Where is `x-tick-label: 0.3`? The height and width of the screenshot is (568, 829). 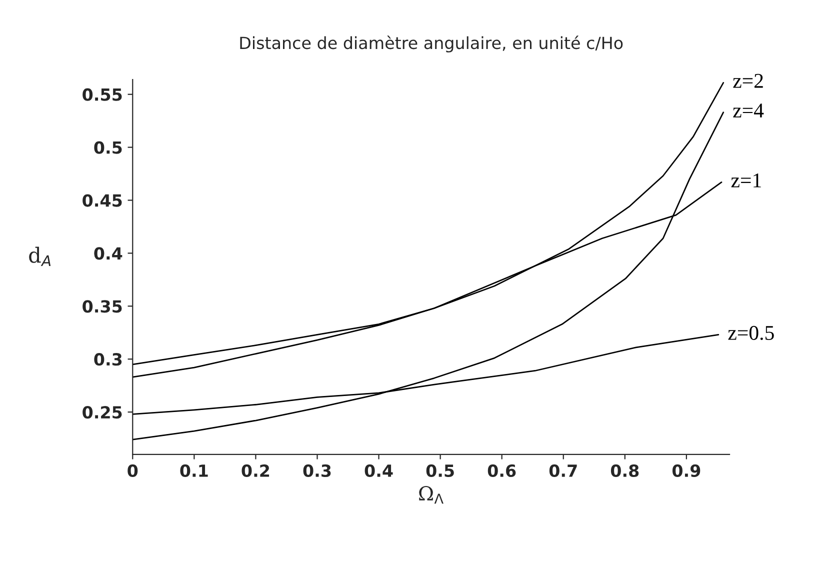 x-tick-label: 0.3 is located at coordinates (317, 471).